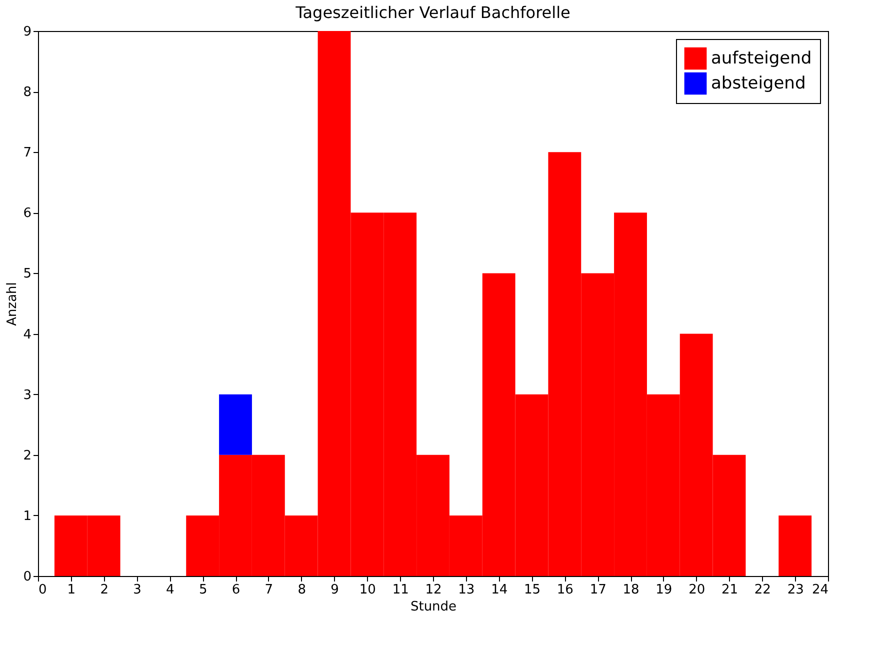  What do you see at coordinates (170, 590) in the screenshot?
I see `x-tick-label: 4` at bounding box center [170, 590].